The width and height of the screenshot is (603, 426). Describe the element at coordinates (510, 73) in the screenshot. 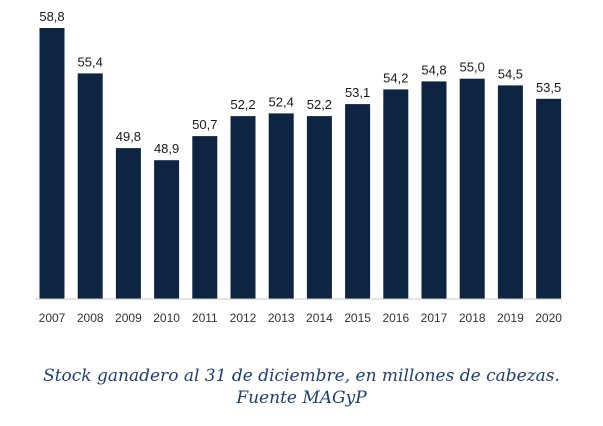

I see `value-label-2019: 54,5` at that location.